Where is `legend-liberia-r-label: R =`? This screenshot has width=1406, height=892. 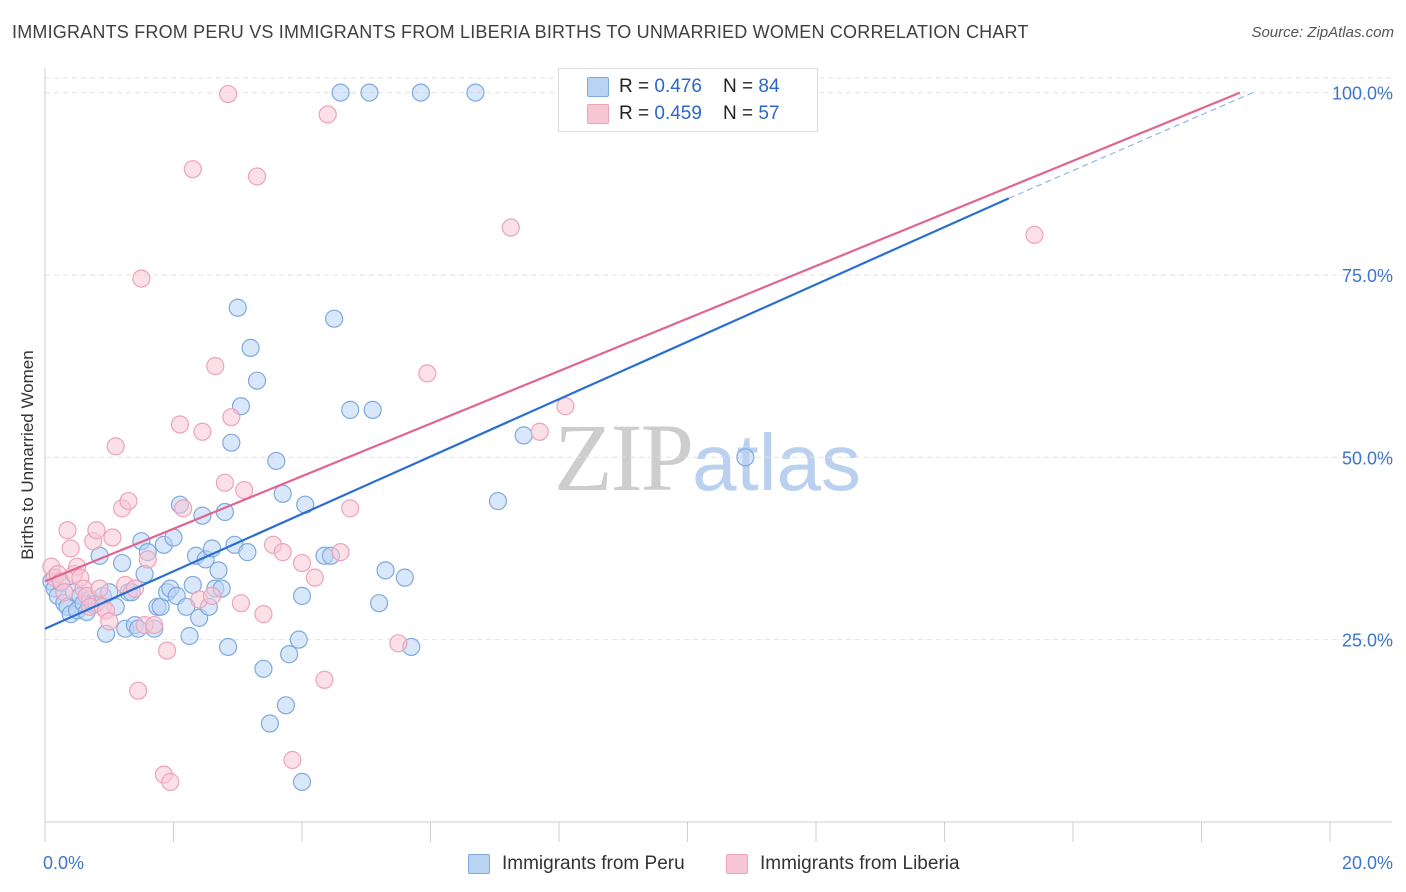 legend-liberia-r-label: R = is located at coordinates (637, 113).